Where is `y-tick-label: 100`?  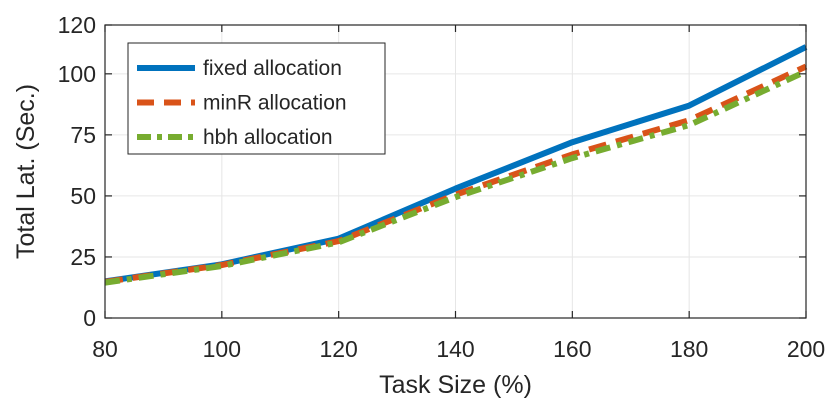
y-tick-label: 100 is located at coordinates (77, 74).